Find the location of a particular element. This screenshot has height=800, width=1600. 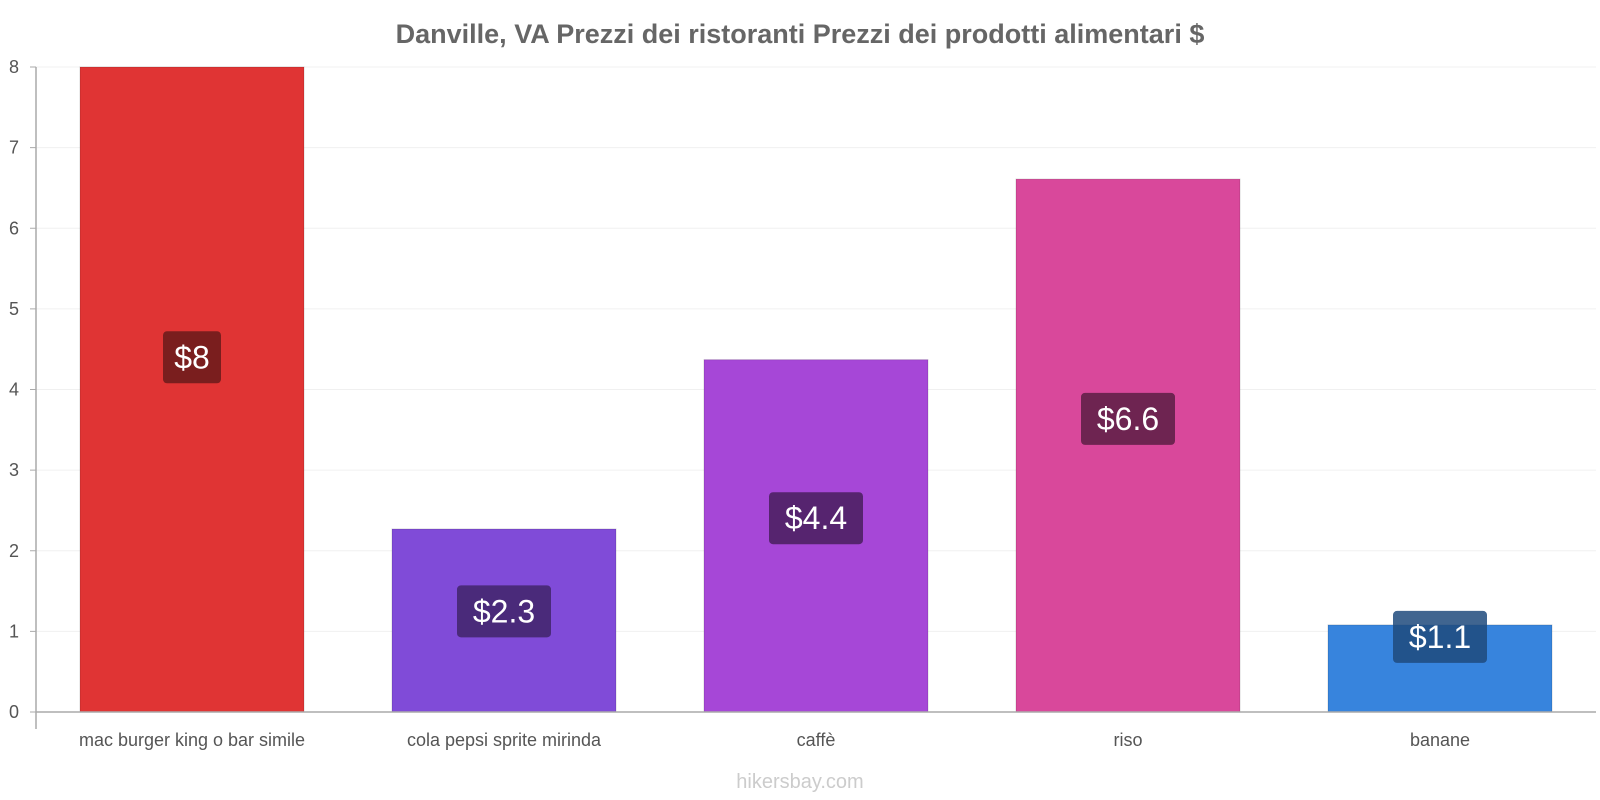

y-tick-label: 7 is located at coordinates (14, 148).